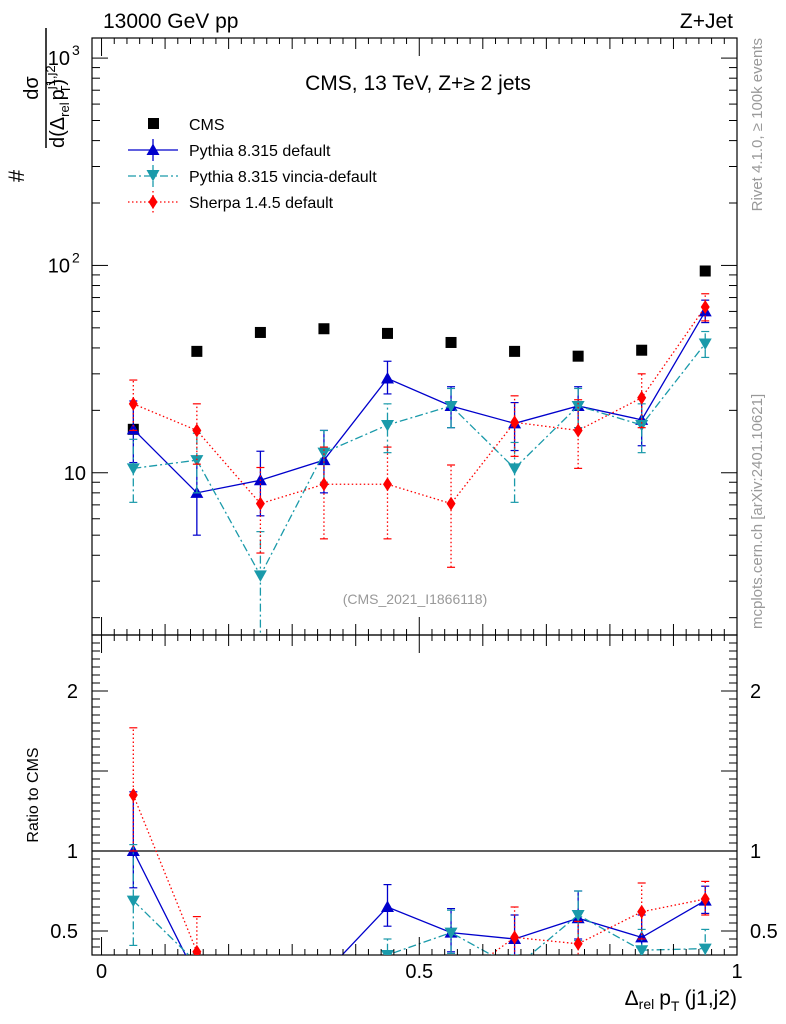  I want to click on main-ytick-label-1000: 10, so click(59, 59).